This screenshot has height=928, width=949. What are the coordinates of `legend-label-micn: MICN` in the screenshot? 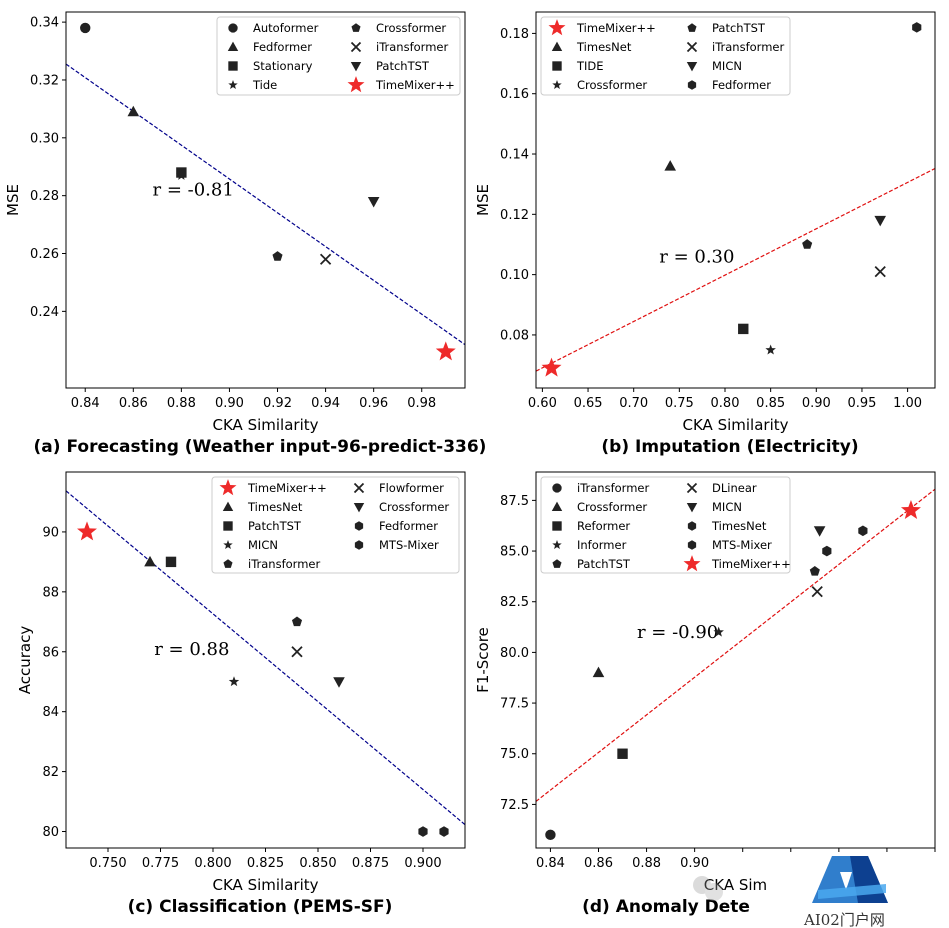 It's located at (727, 66).